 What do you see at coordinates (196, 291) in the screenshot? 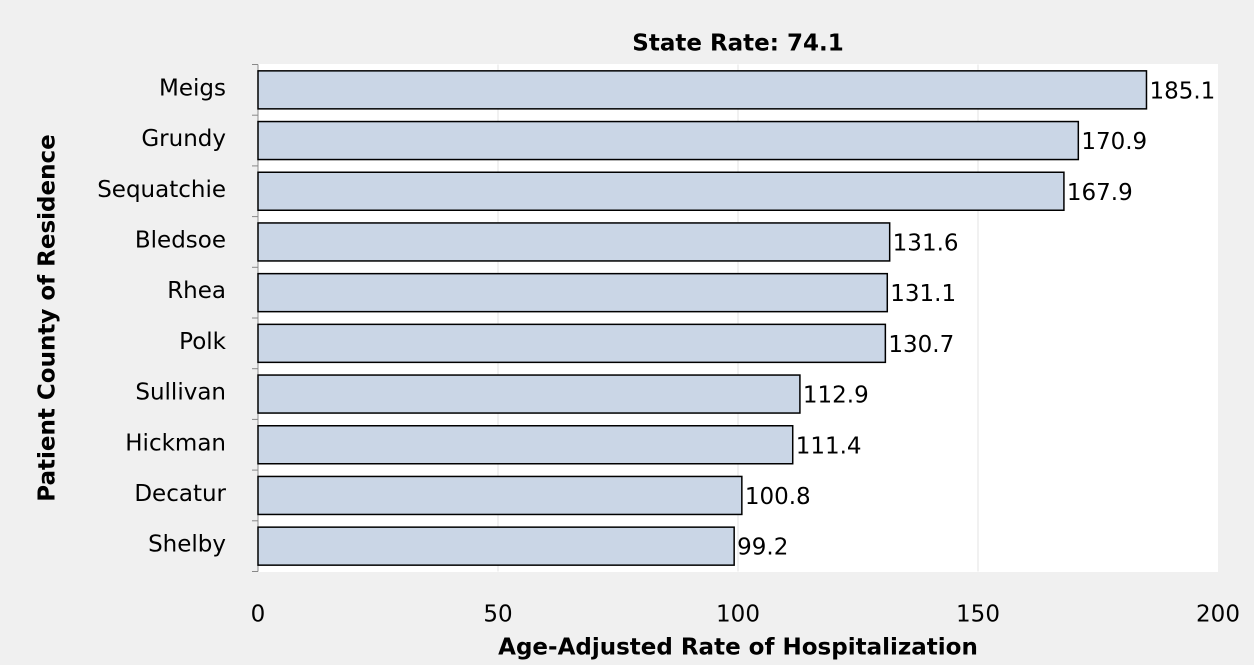
I see `y-tick-label: Rhea` at bounding box center [196, 291].